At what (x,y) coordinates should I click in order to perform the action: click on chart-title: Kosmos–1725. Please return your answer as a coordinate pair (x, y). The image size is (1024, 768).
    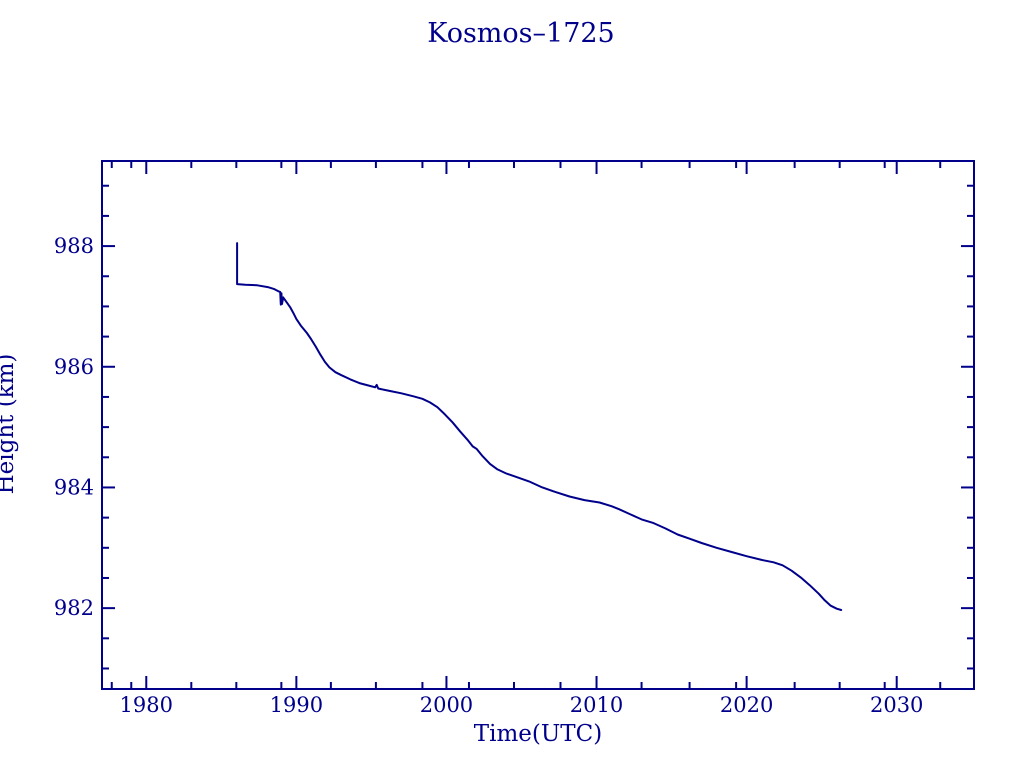
    Looking at the image, I should click on (520, 33).